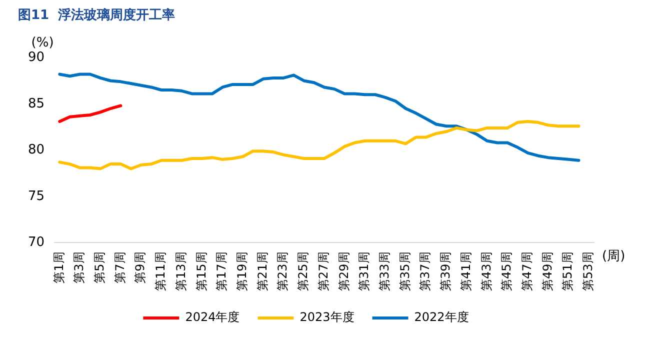 This screenshot has height=342, width=646. I want to click on y-tick-label: 85, so click(36, 104).